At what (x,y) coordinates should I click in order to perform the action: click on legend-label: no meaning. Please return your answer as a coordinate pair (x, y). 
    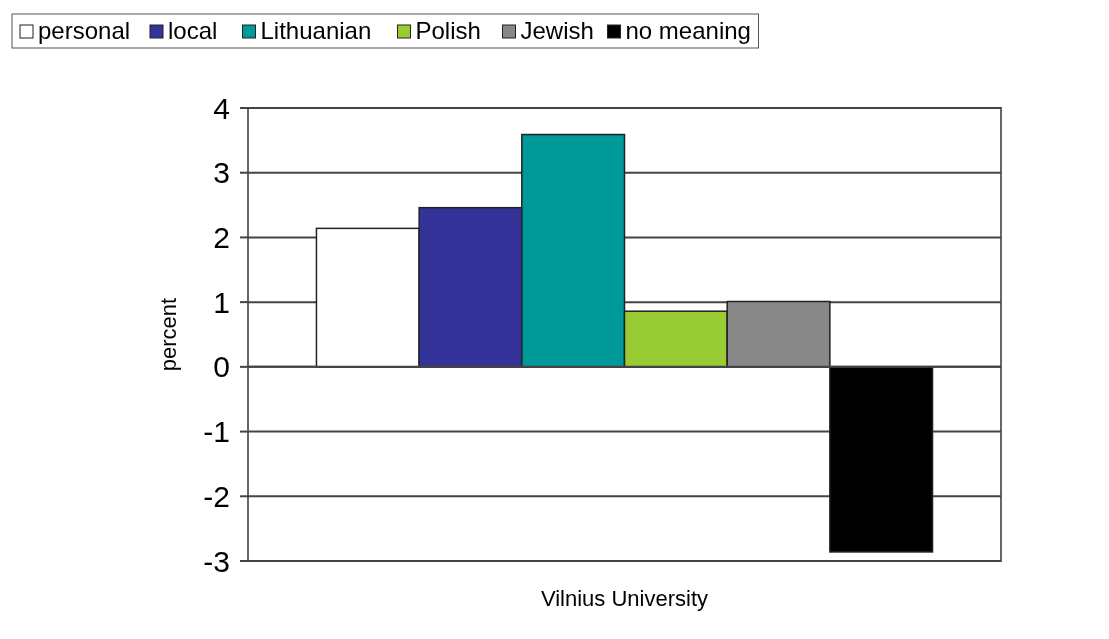
    Looking at the image, I should click on (688, 30).